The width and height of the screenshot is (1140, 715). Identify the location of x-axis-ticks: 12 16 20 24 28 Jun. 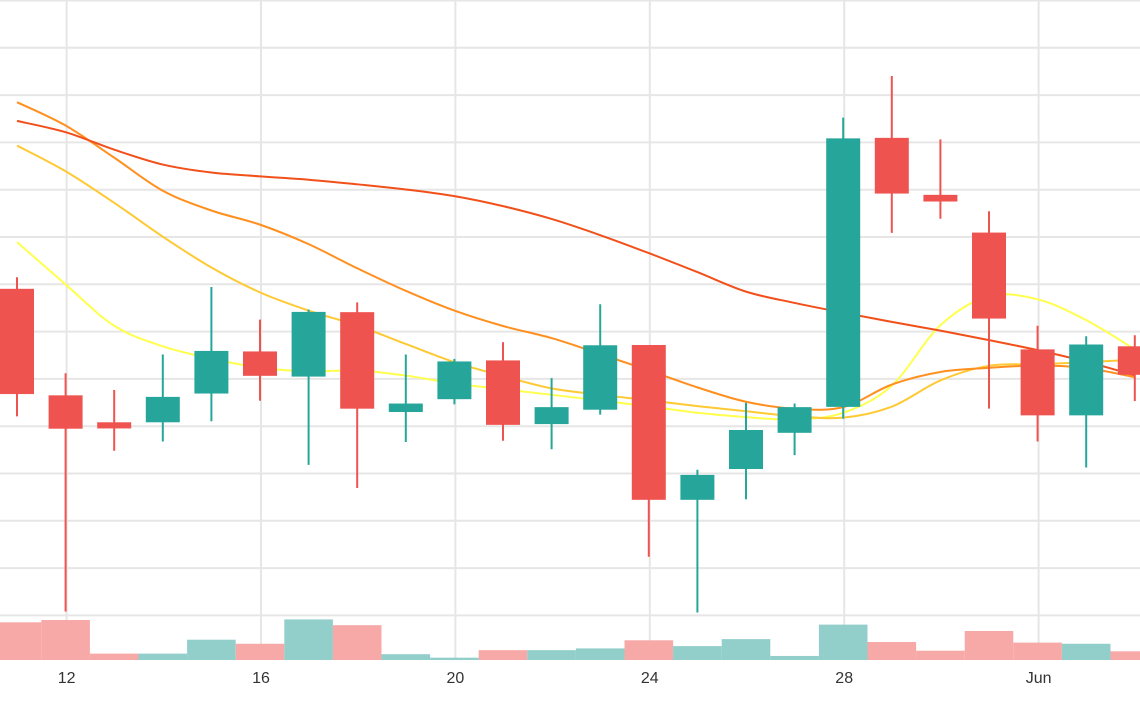
(555, 678).